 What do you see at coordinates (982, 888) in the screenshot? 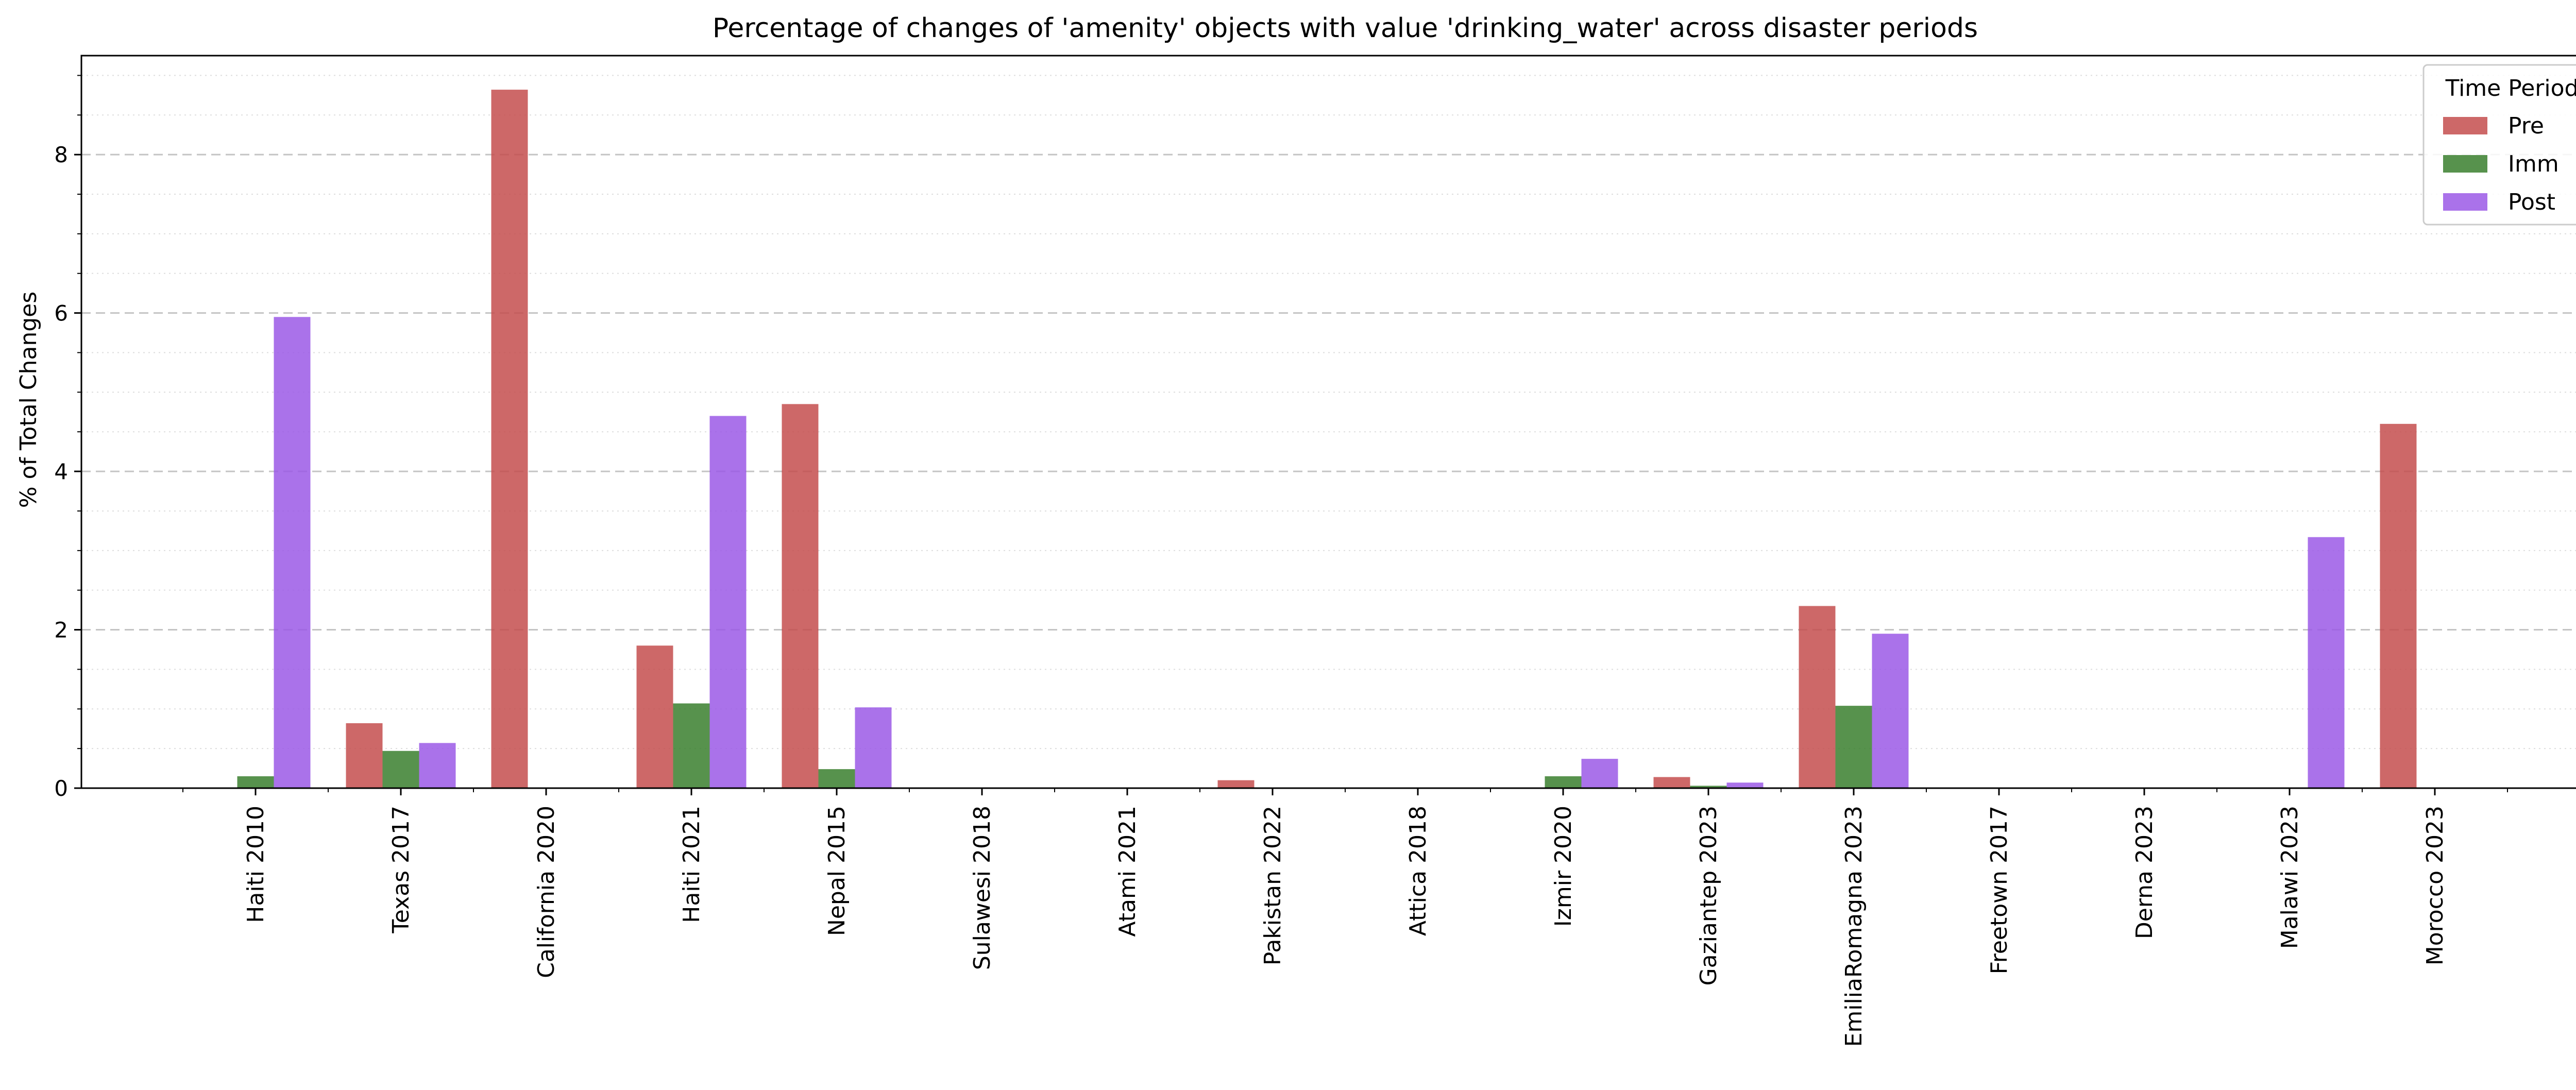
I see `x-tick-label: Sulawesi 2018` at bounding box center [982, 888].